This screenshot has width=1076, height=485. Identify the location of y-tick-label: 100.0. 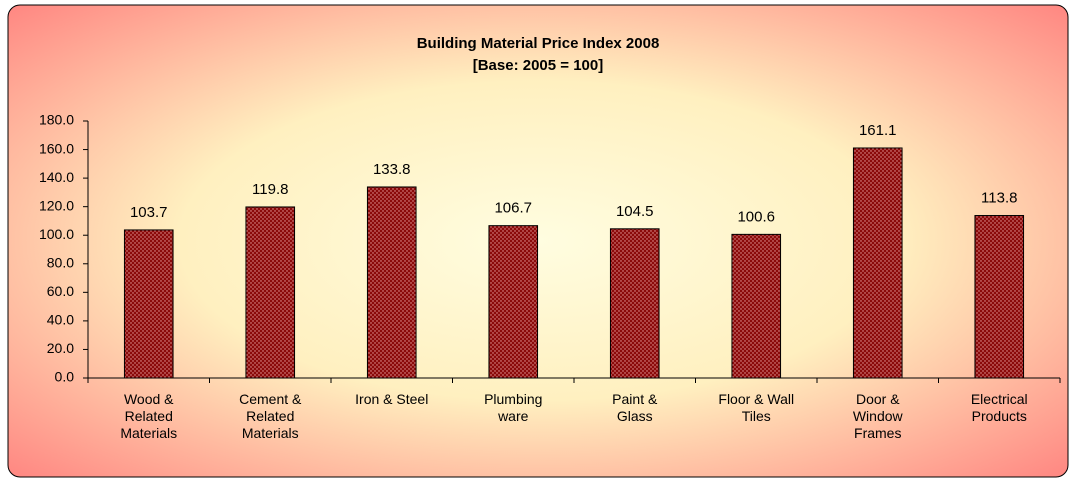
(56, 234).